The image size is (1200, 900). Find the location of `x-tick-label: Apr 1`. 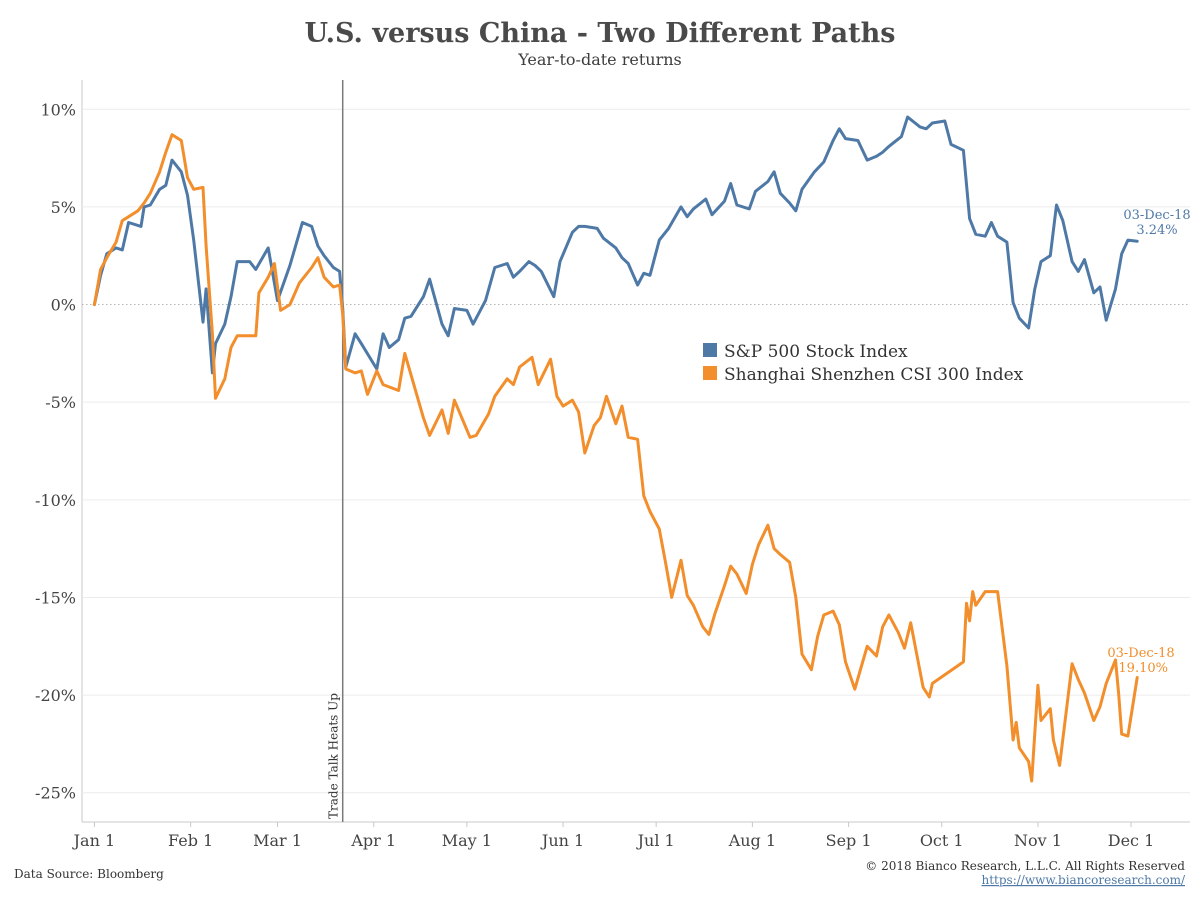

x-tick-label: Apr 1 is located at coordinates (373, 840).